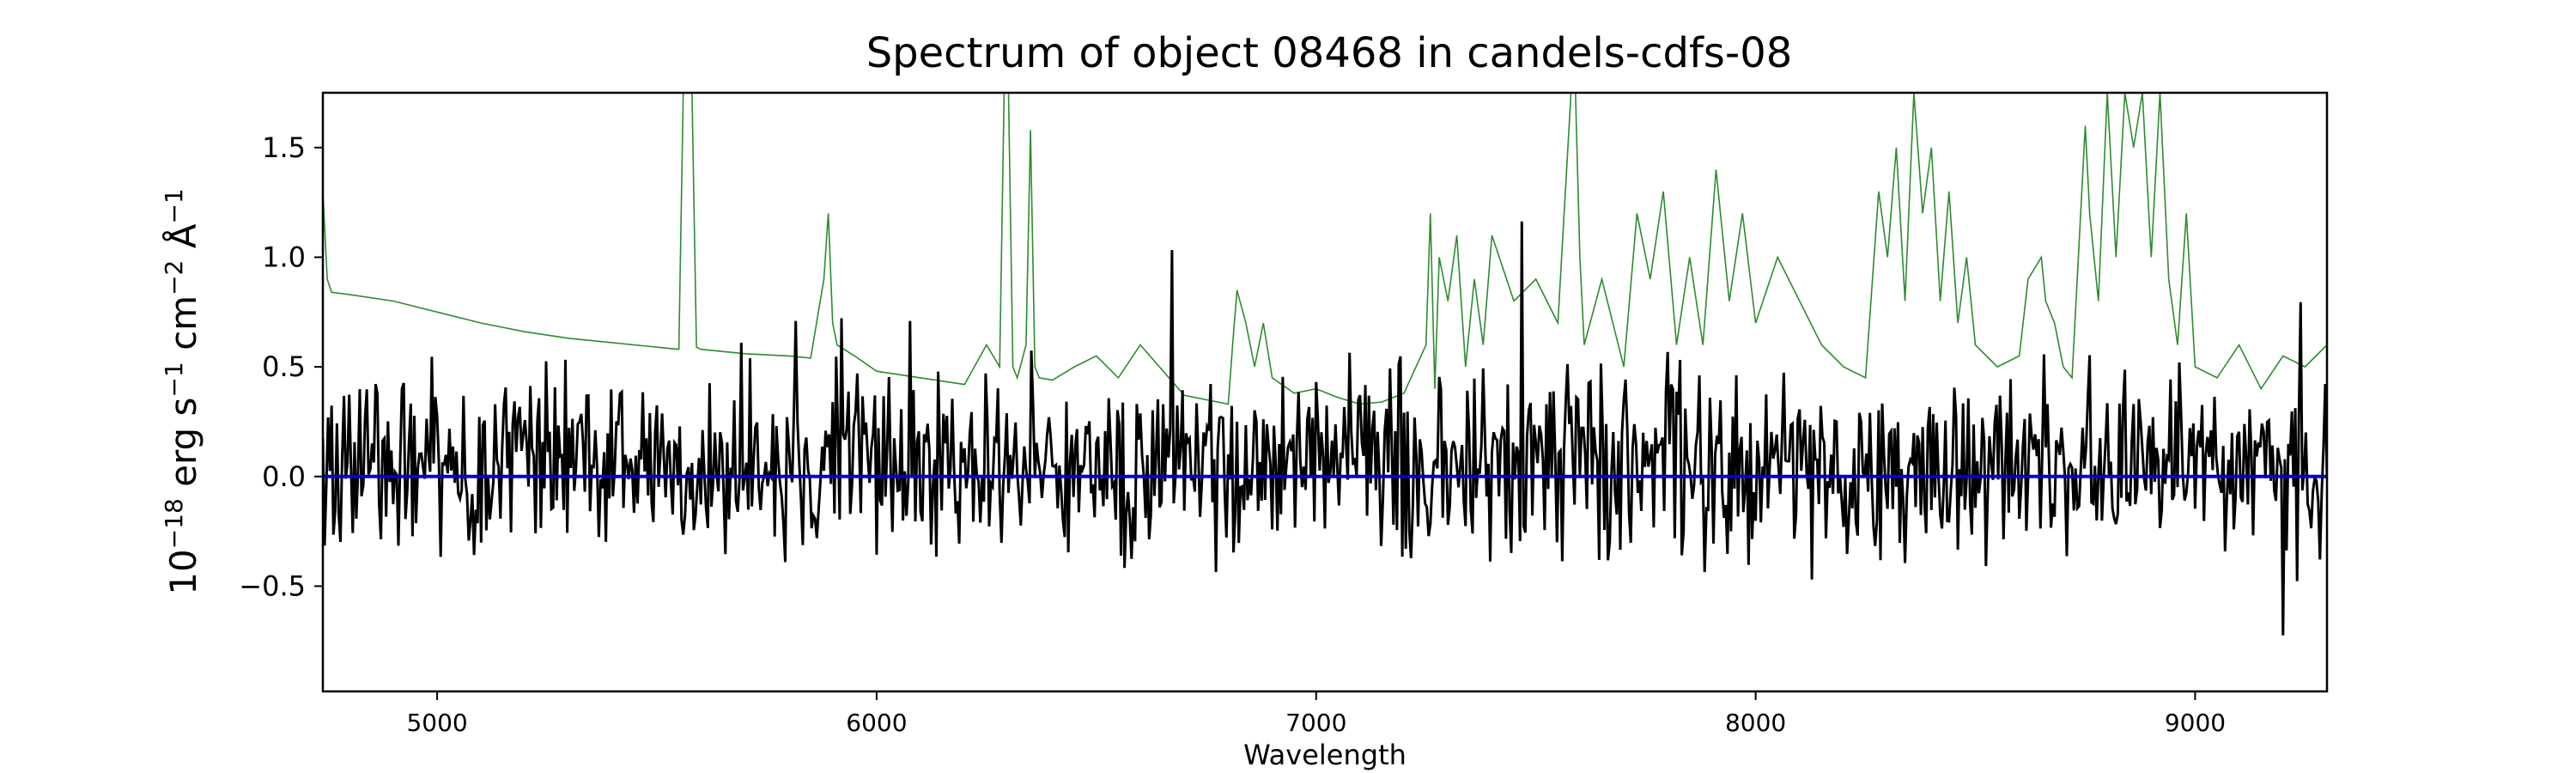 This screenshot has height=773, width=2576. I want to click on y-tick-label: 0.5, so click(284, 367).